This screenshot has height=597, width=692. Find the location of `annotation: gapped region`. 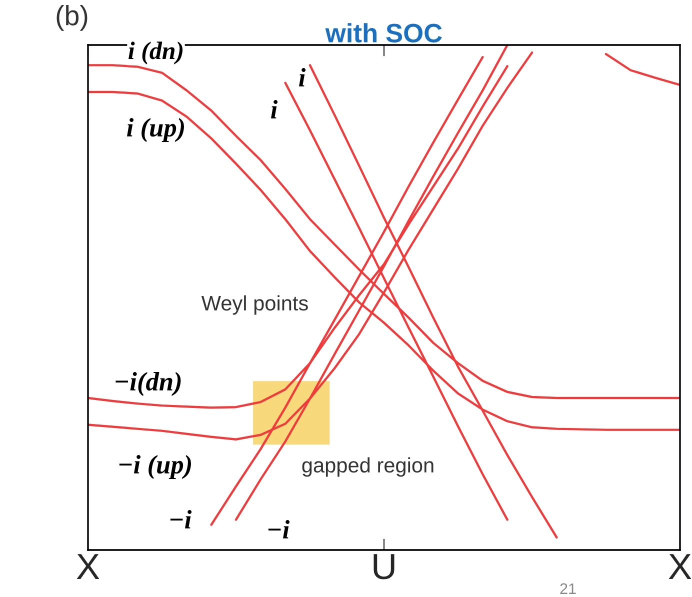

annotation: gapped region is located at coordinates (368, 467).